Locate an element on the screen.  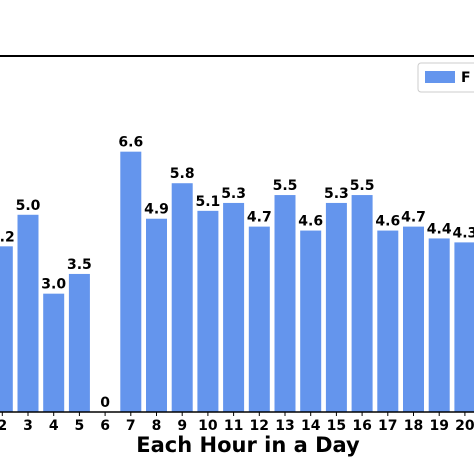
data-label: 4.9 is located at coordinates (156, 210).